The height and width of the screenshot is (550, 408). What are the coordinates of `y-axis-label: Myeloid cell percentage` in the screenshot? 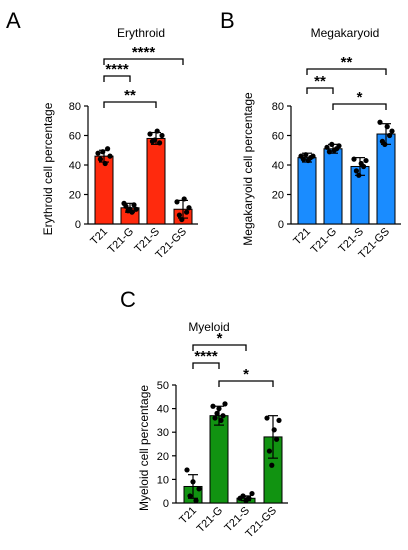 It's located at (144, 448).